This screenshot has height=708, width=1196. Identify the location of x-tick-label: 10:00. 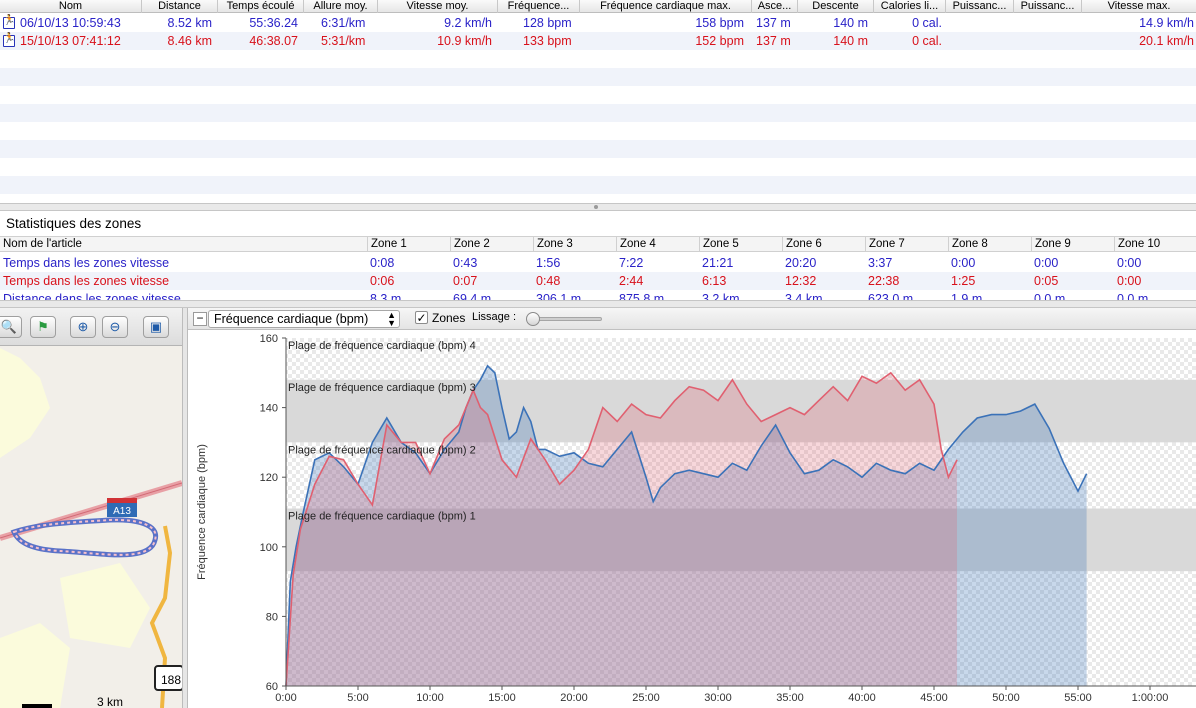
(430, 698).